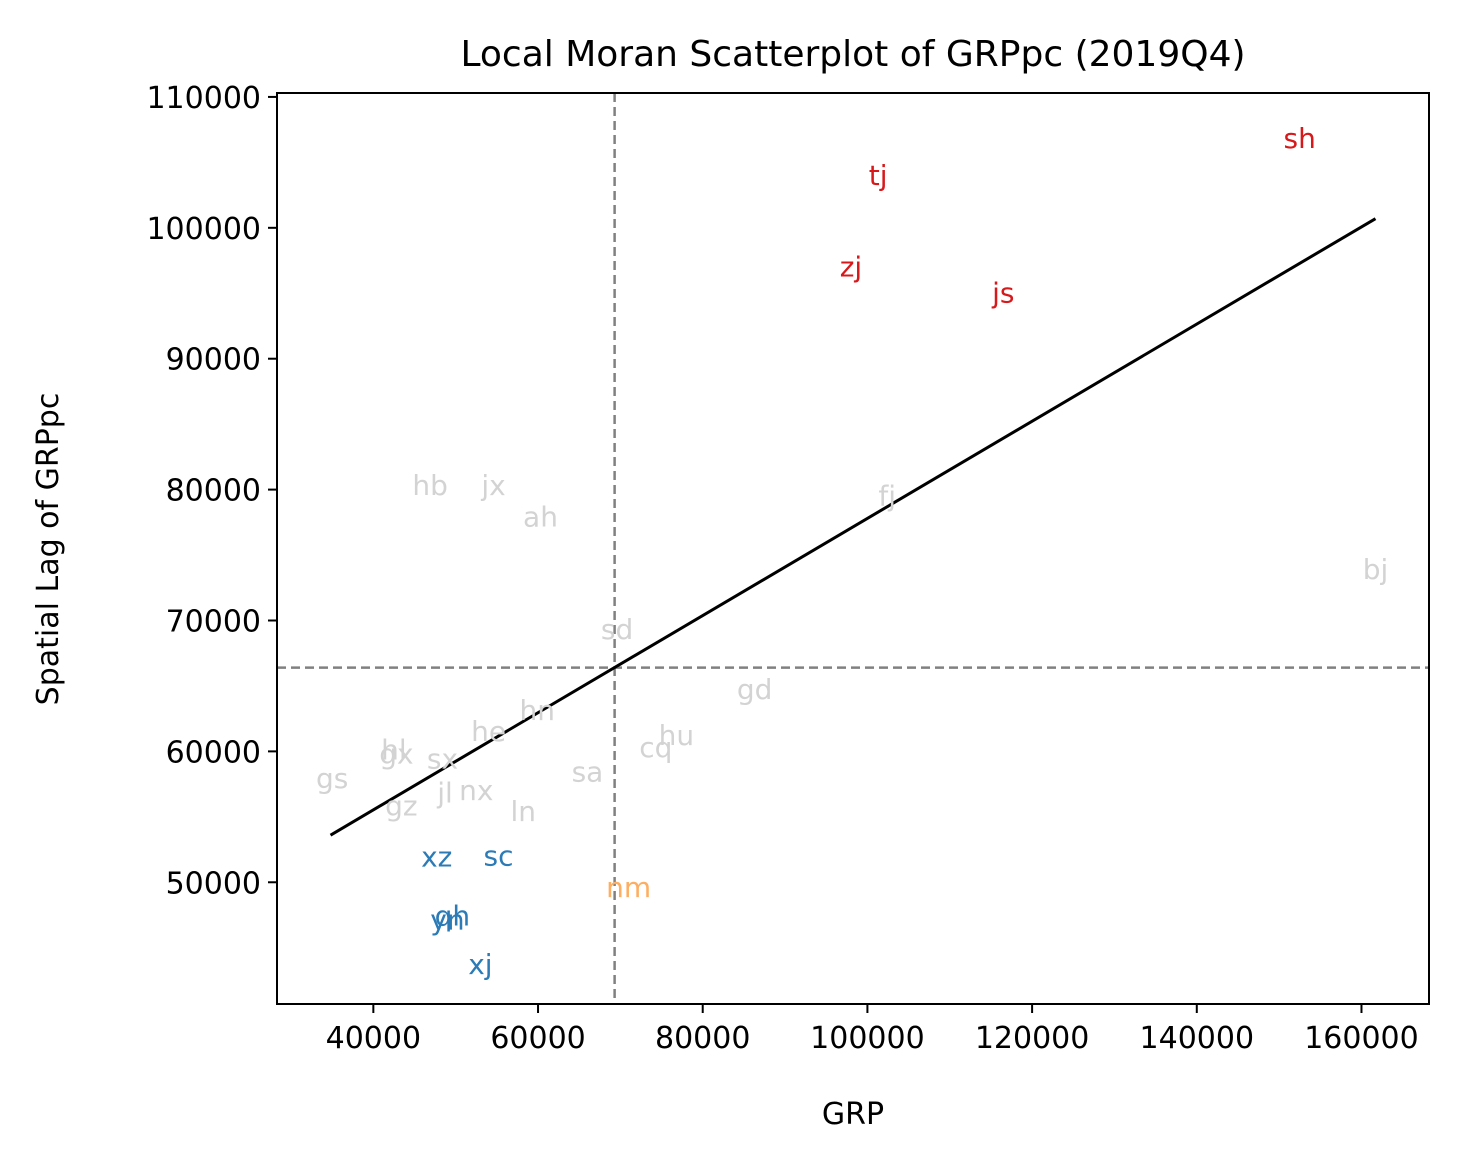 The width and height of the screenshot is (1471, 1166). I want to click on point-label-gz: gz, so click(401, 806).